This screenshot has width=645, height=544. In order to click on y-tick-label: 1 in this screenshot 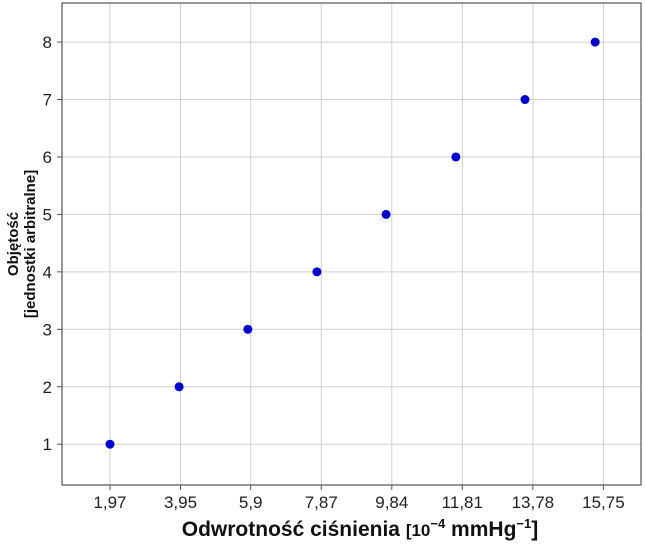, I will do `click(47, 444)`.